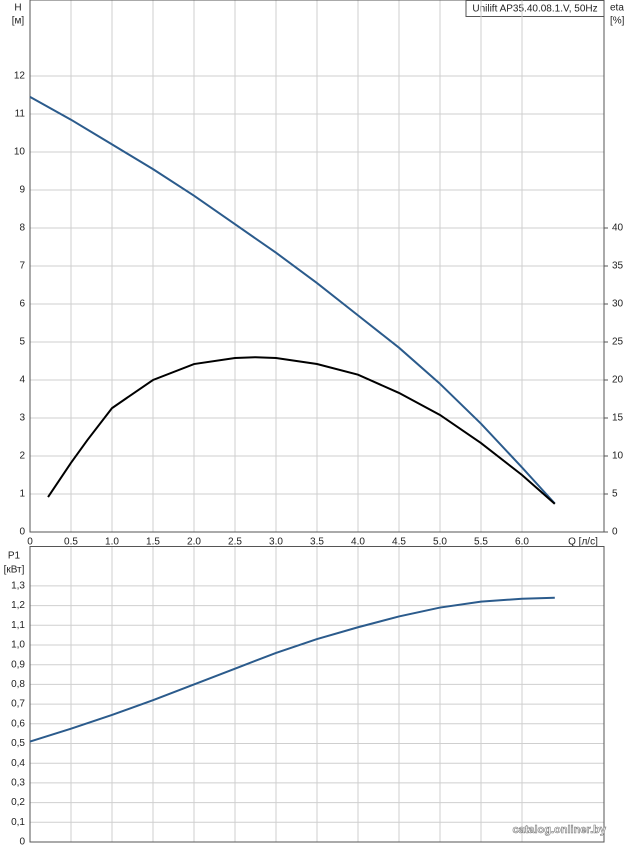  I want to click on y-tick-label: 2, so click(22, 456).